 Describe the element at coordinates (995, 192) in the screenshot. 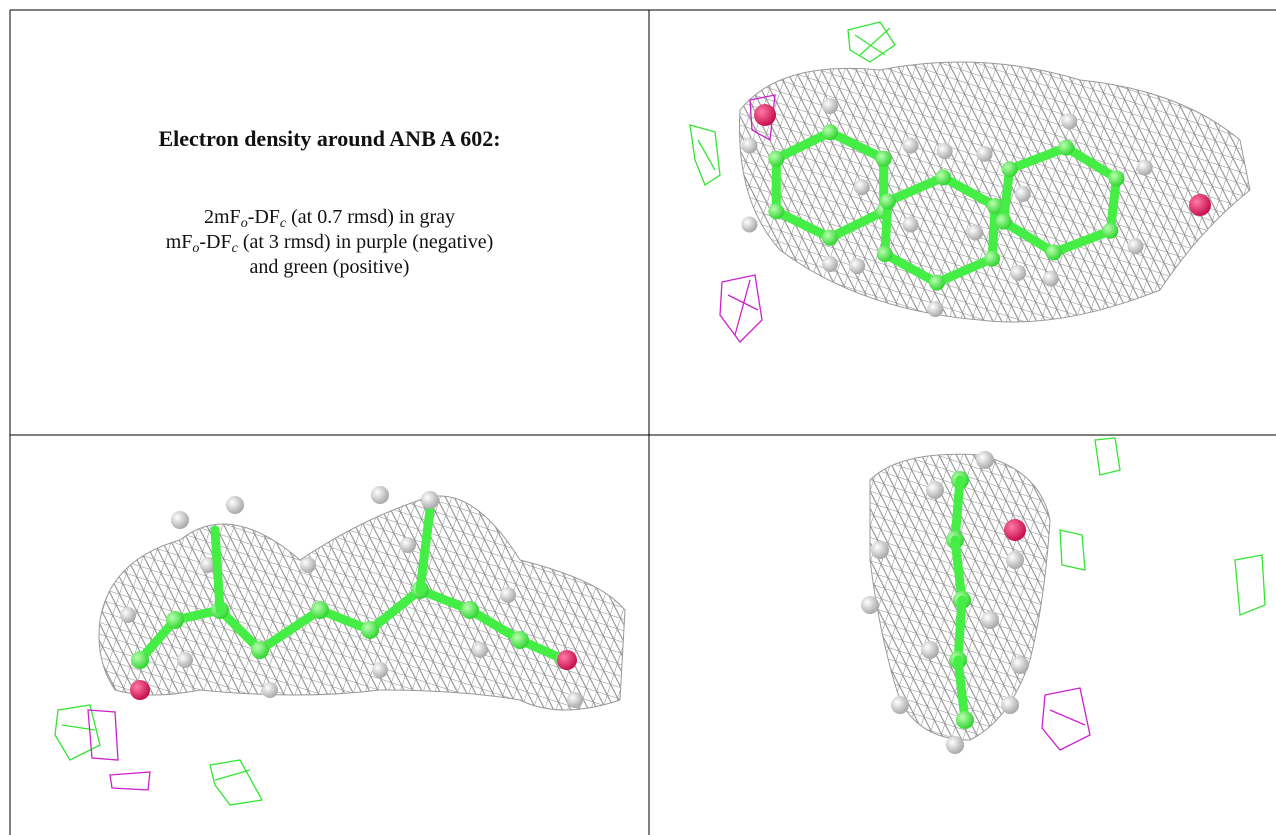

I see `mesh-2fofc` at that location.